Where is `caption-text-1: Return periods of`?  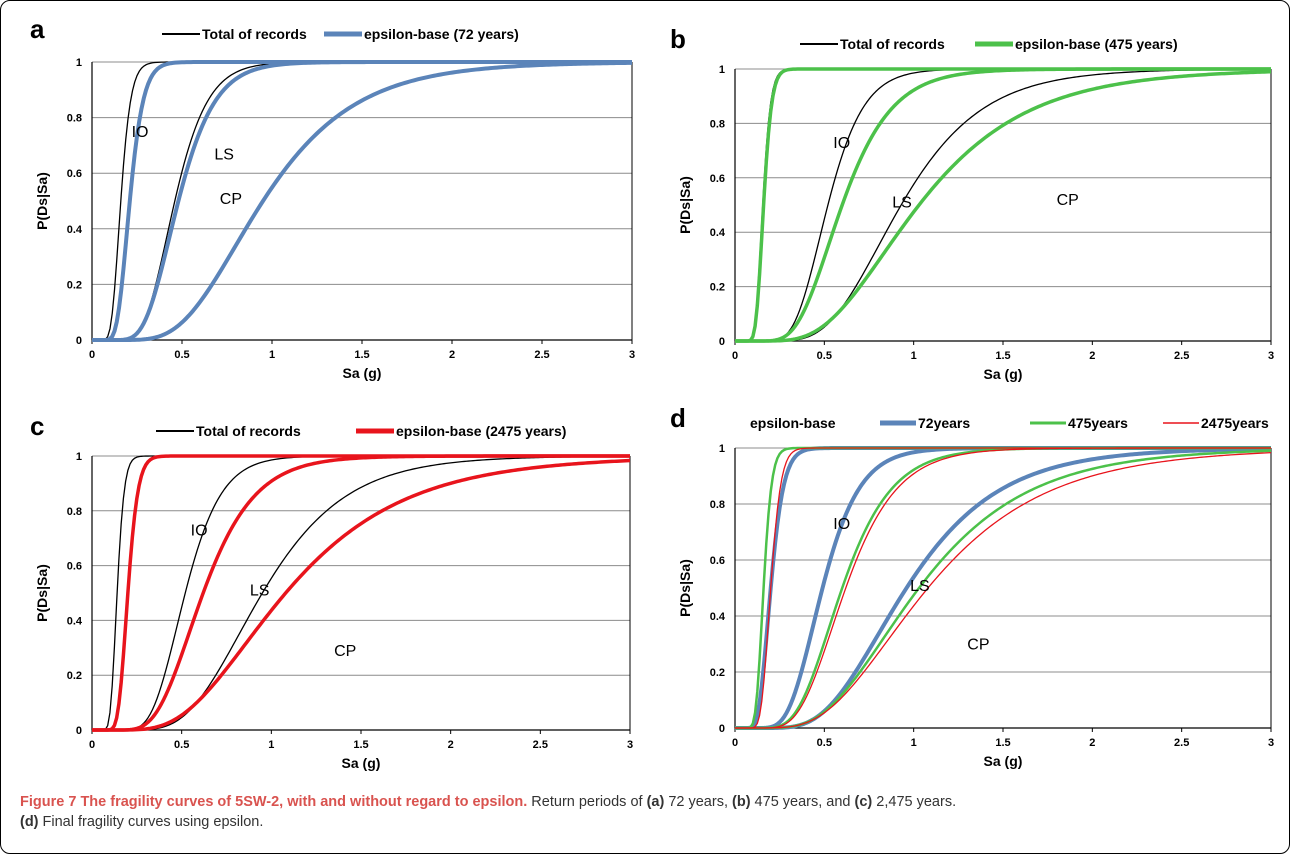 caption-text-1: Return periods of is located at coordinates (587, 802).